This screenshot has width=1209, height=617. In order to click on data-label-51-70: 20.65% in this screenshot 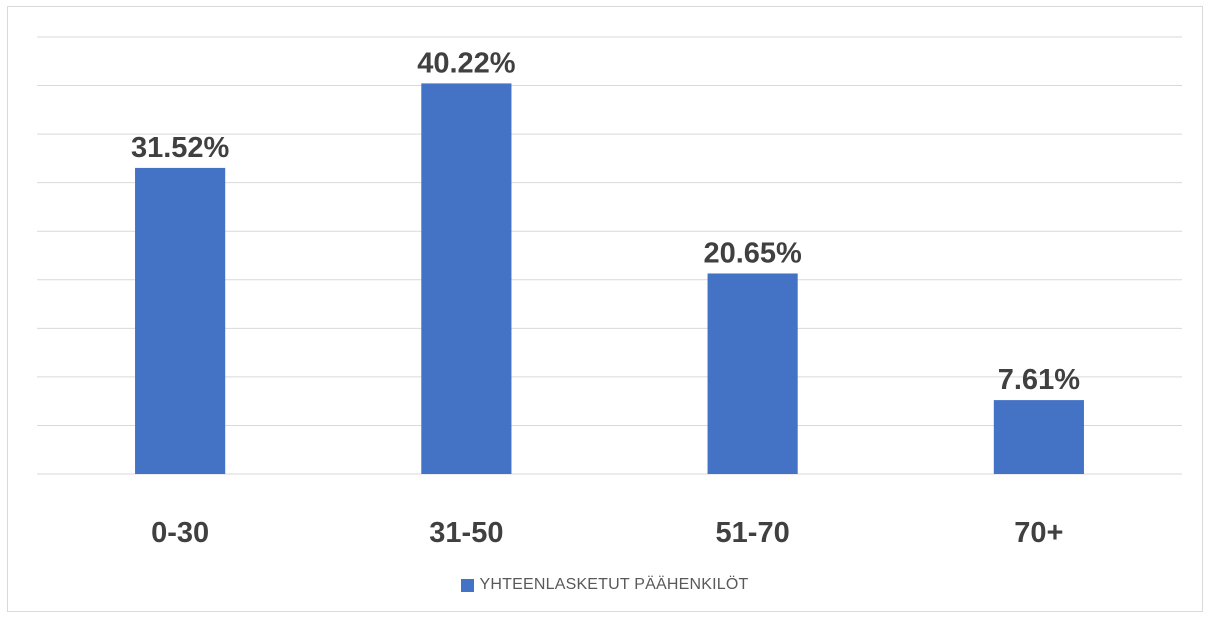, I will do `click(752, 253)`.